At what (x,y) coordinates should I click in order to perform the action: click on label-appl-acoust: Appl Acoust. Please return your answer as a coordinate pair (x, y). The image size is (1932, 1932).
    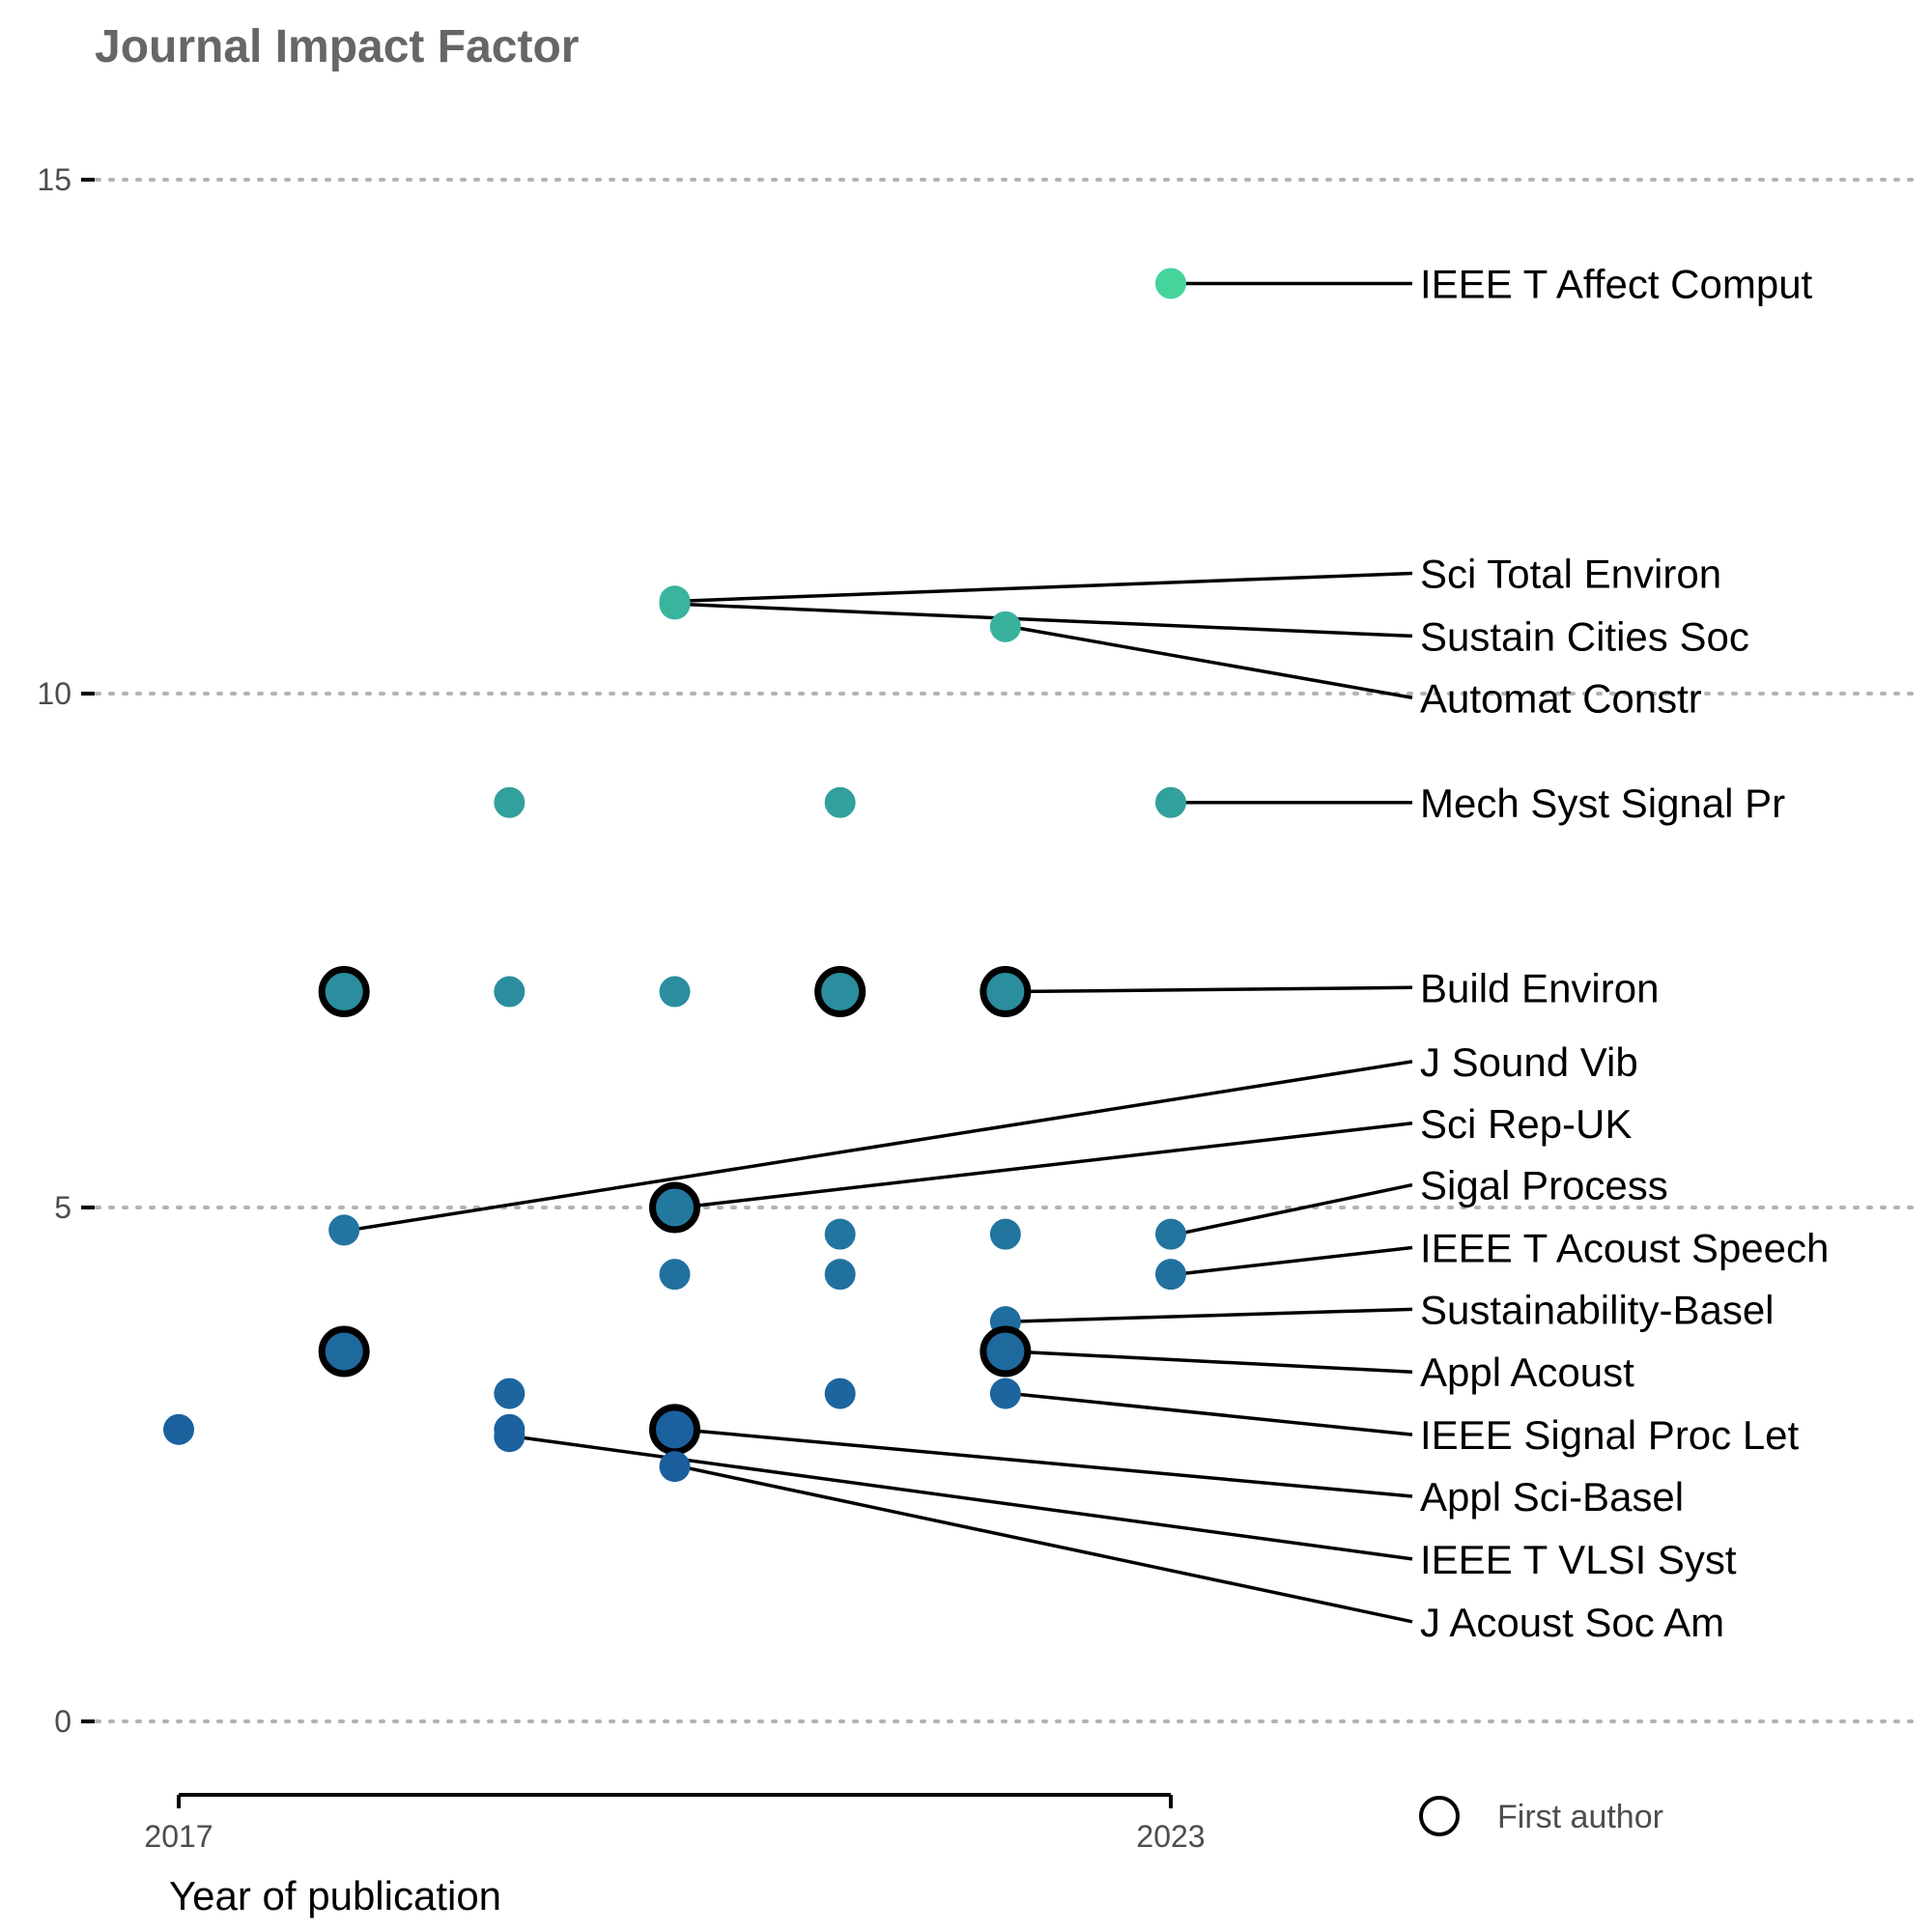
    Looking at the image, I should click on (1527, 1372).